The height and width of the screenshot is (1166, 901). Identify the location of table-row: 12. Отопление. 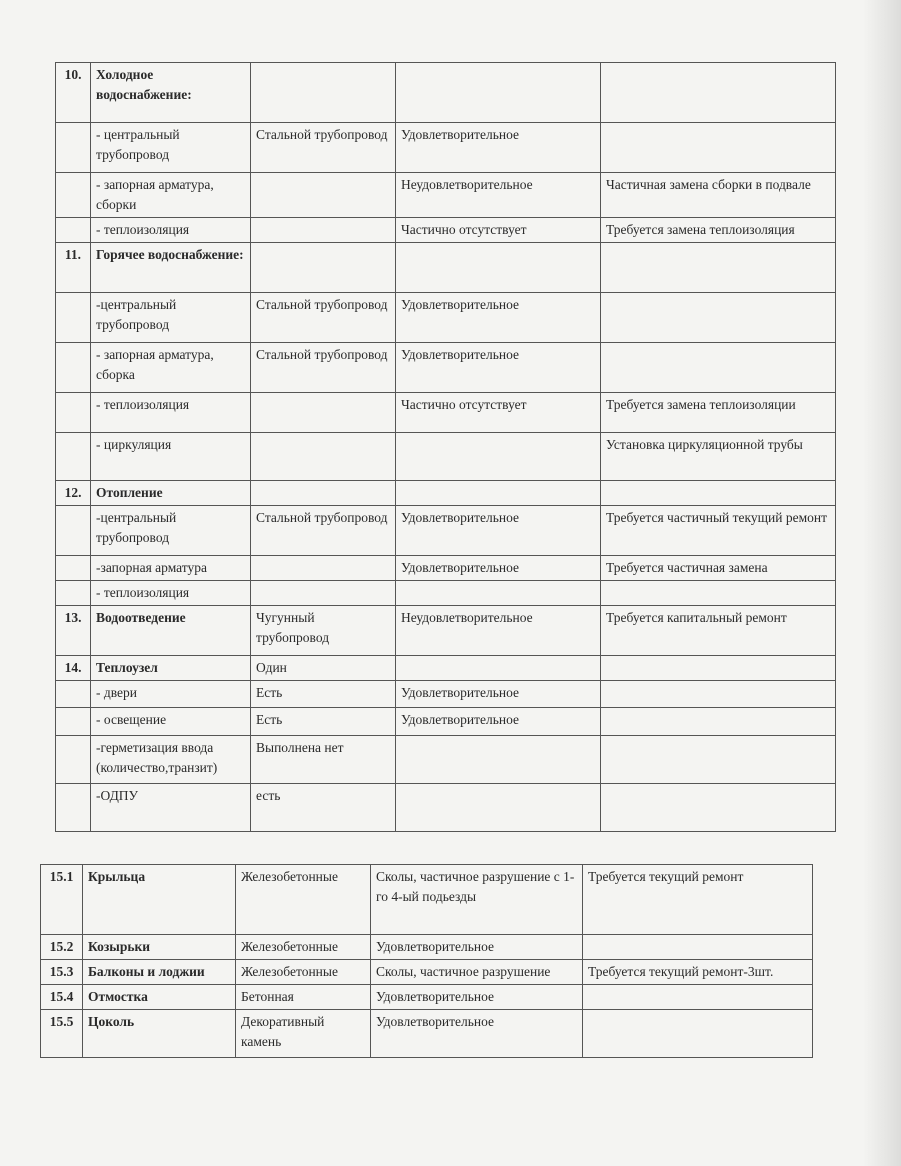
(445, 493).